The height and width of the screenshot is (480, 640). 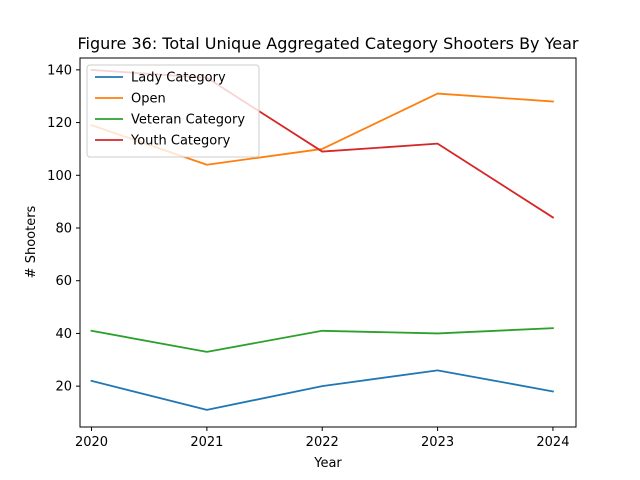 What do you see at coordinates (63, 334) in the screenshot?
I see `y-tick-label-1: 40` at bounding box center [63, 334].